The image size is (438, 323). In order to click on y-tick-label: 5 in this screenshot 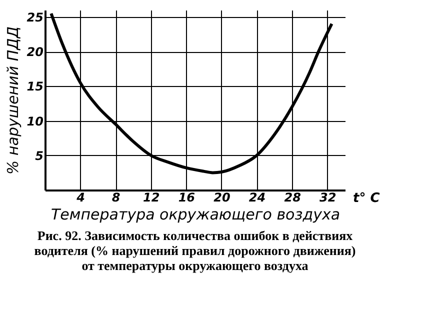, I will do `click(39, 155)`.